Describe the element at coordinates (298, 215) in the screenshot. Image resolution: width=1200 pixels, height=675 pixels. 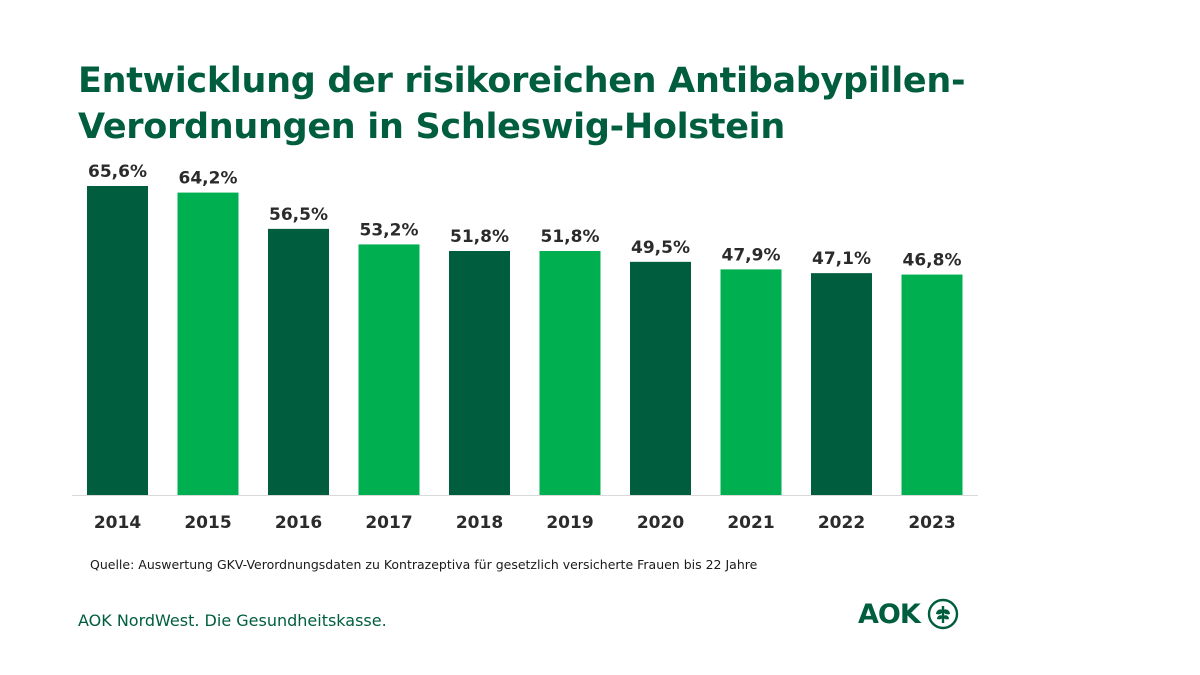
I see `data-label-2016: 56,5%` at that location.